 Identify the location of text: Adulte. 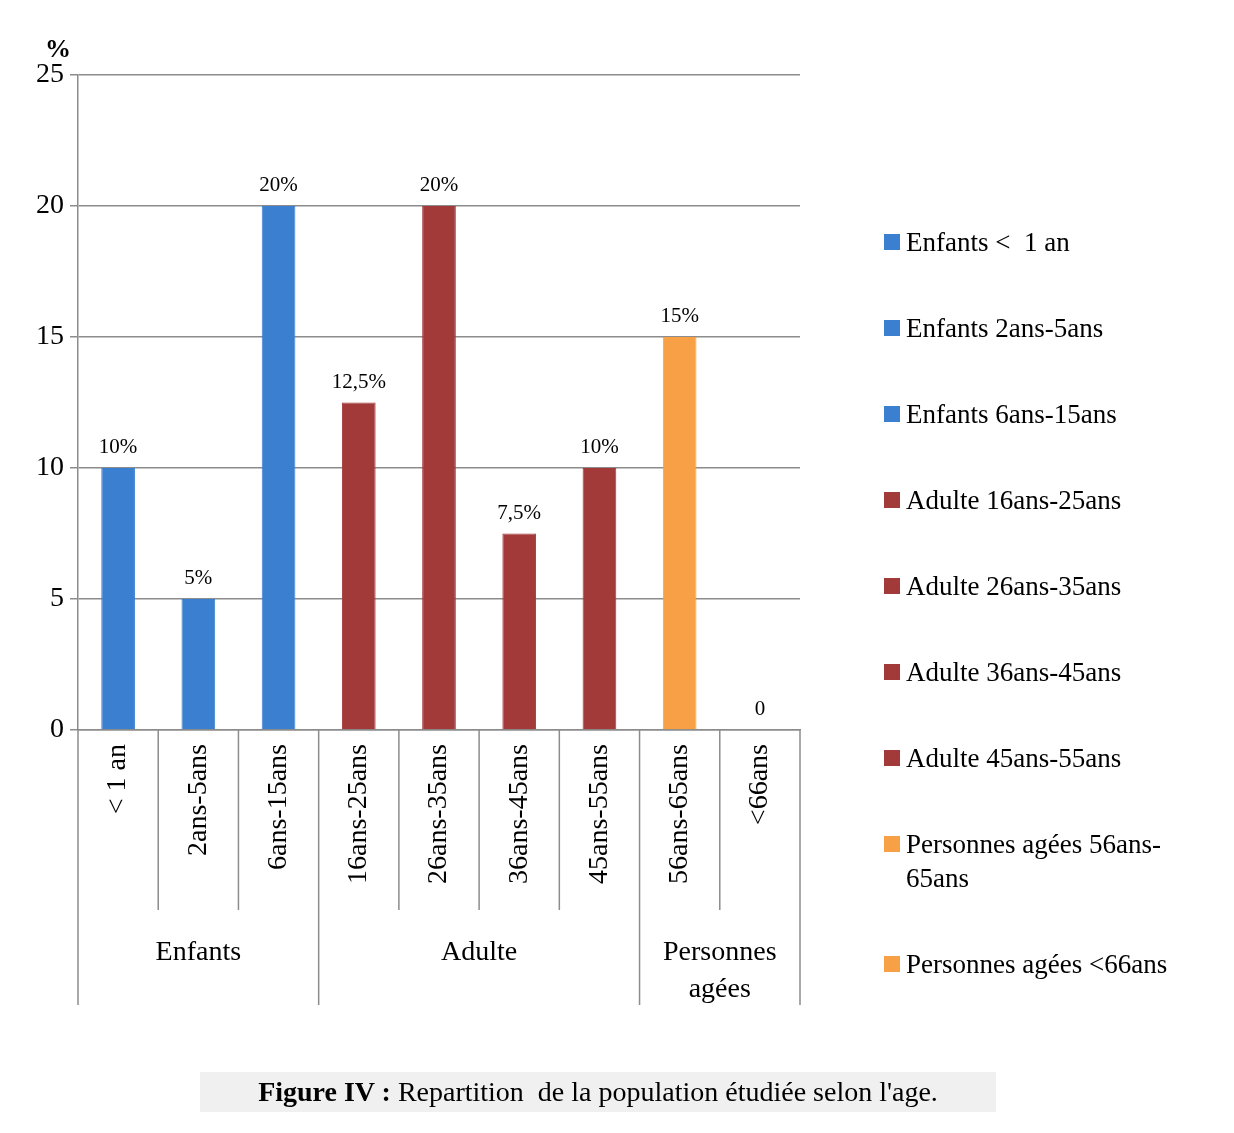
(479, 950).